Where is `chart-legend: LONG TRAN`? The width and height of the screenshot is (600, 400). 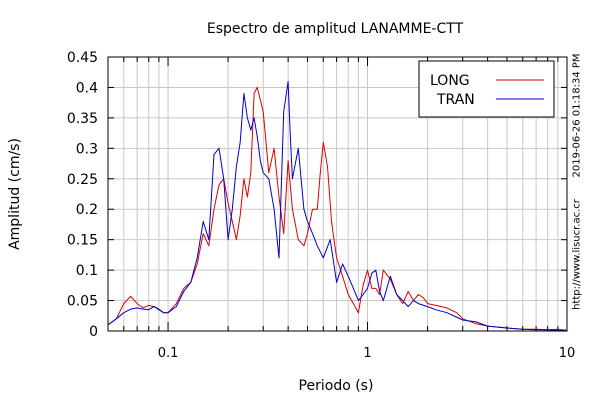 chart-legend: LONG TRAN is located at coordinates (486, 89).